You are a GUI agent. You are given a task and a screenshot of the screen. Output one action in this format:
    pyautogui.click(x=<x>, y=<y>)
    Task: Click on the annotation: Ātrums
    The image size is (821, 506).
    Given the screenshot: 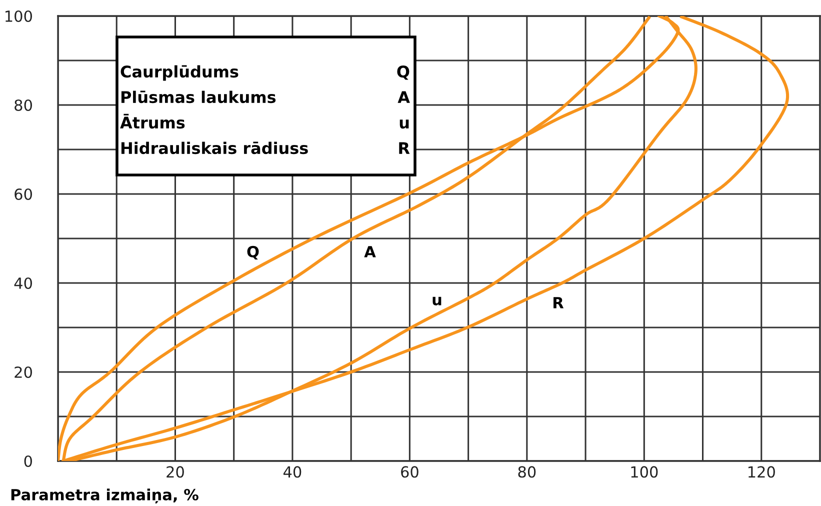 What is the action you would take?
    pyautogui.click(x=152, y=121)
    